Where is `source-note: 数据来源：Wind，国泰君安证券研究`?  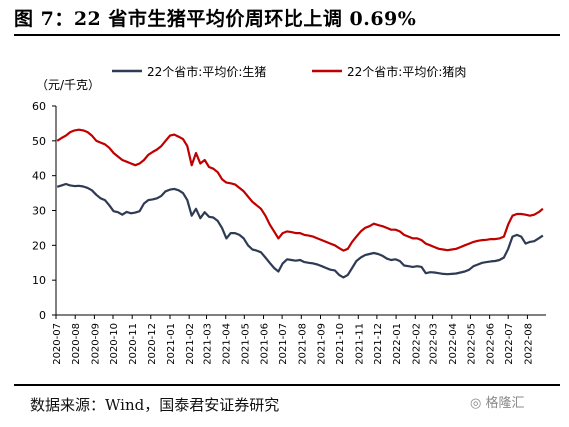 source-note: 数据来源：Wind，国泰君安证券研究 is located at coordinates (155, 405).